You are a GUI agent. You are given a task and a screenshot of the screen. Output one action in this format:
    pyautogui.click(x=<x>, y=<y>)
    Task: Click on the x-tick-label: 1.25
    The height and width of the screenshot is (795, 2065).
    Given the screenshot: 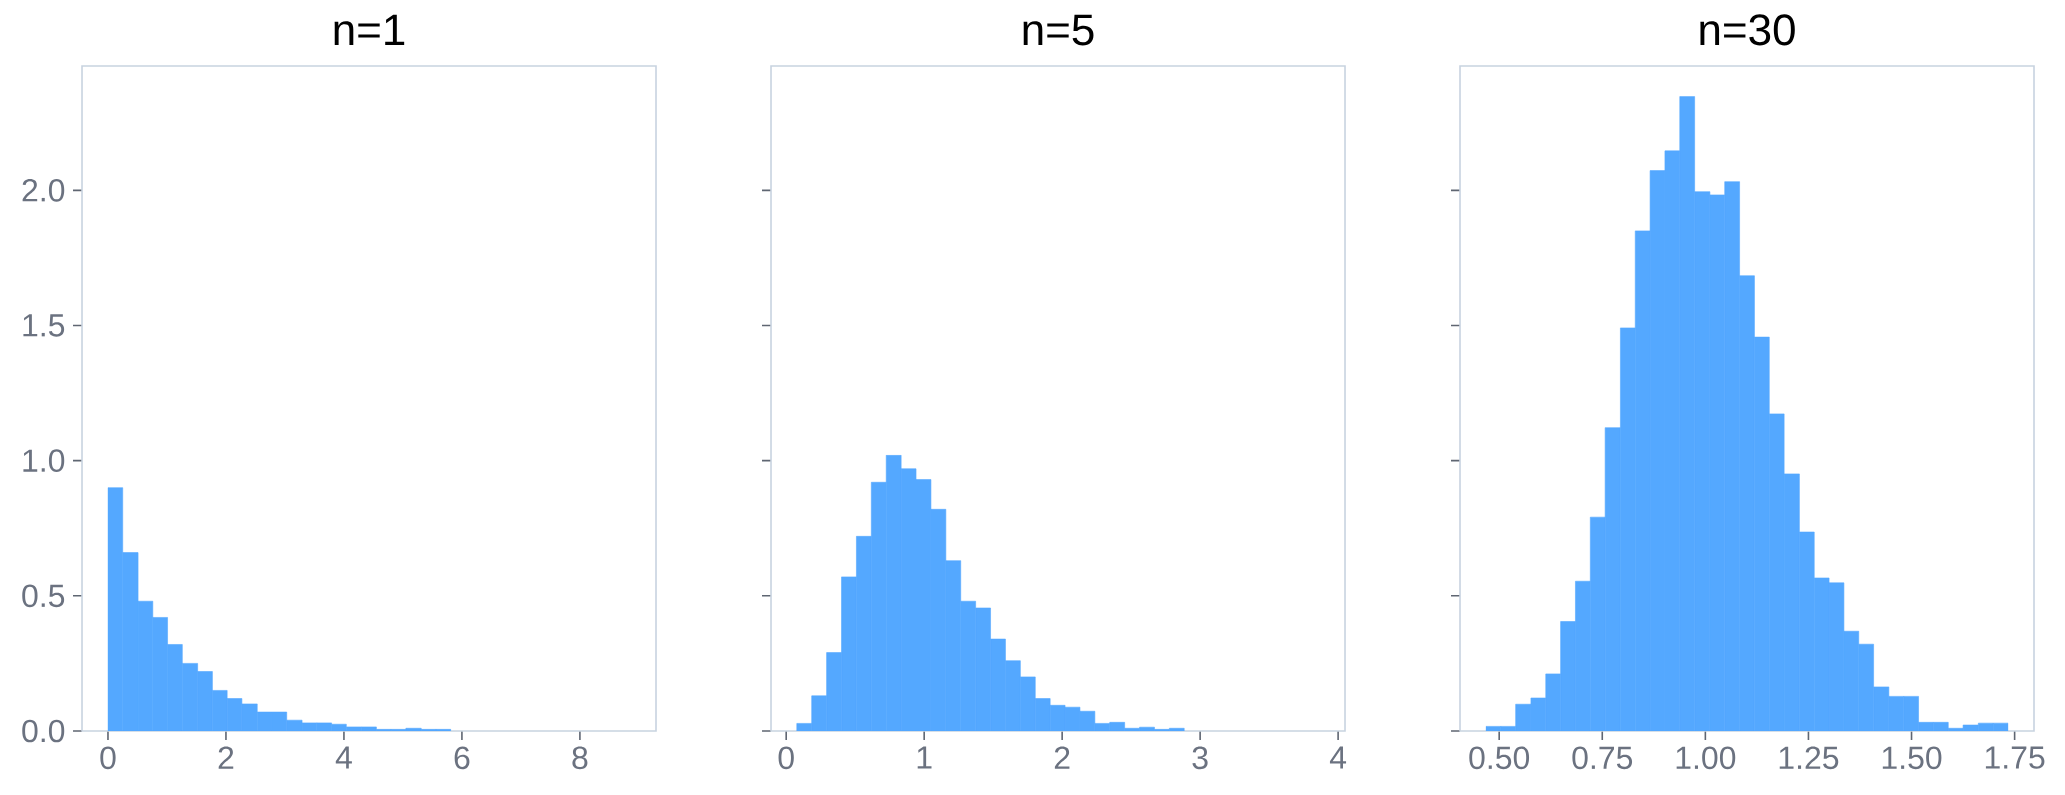 What is the action you would take?
    pyautogui.click(x=1809, y=758)
    